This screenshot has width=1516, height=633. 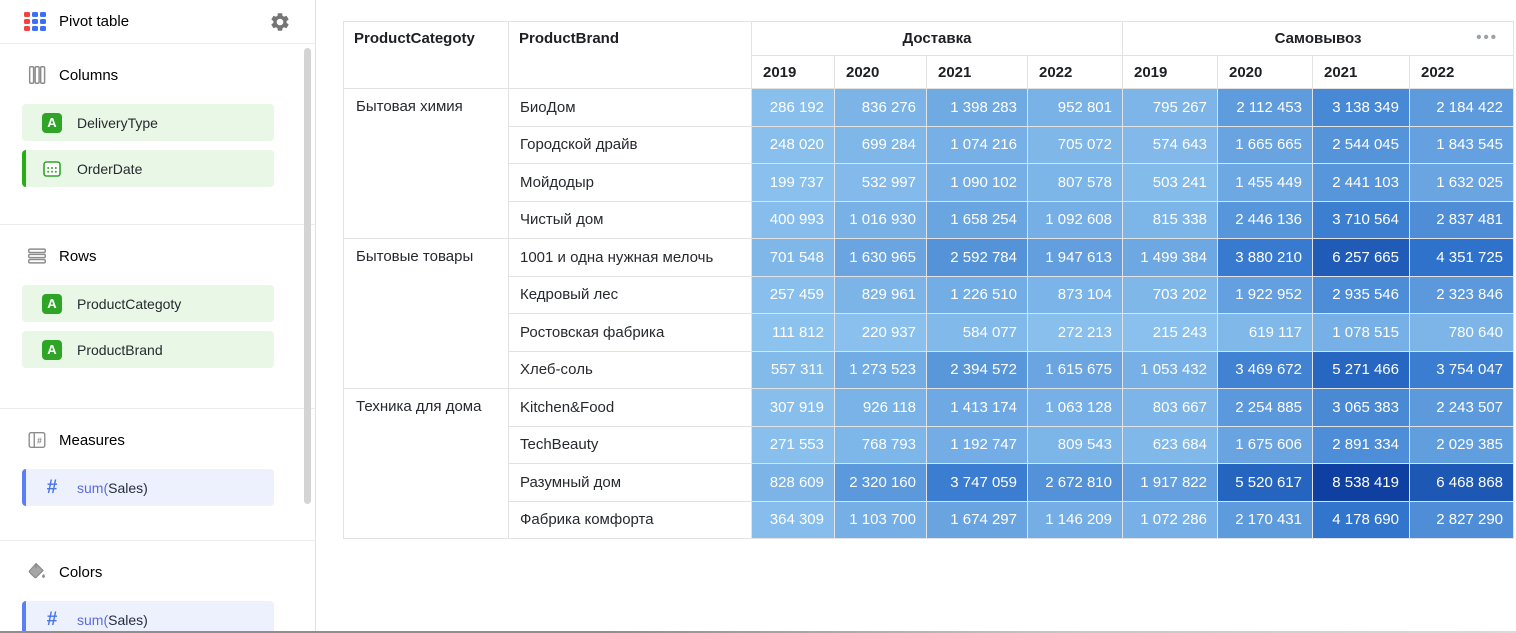 What do you see at coordinates (793, 332) in the screenshot?
I see `value-cell: 111 812` at bounding box center [793, 332].